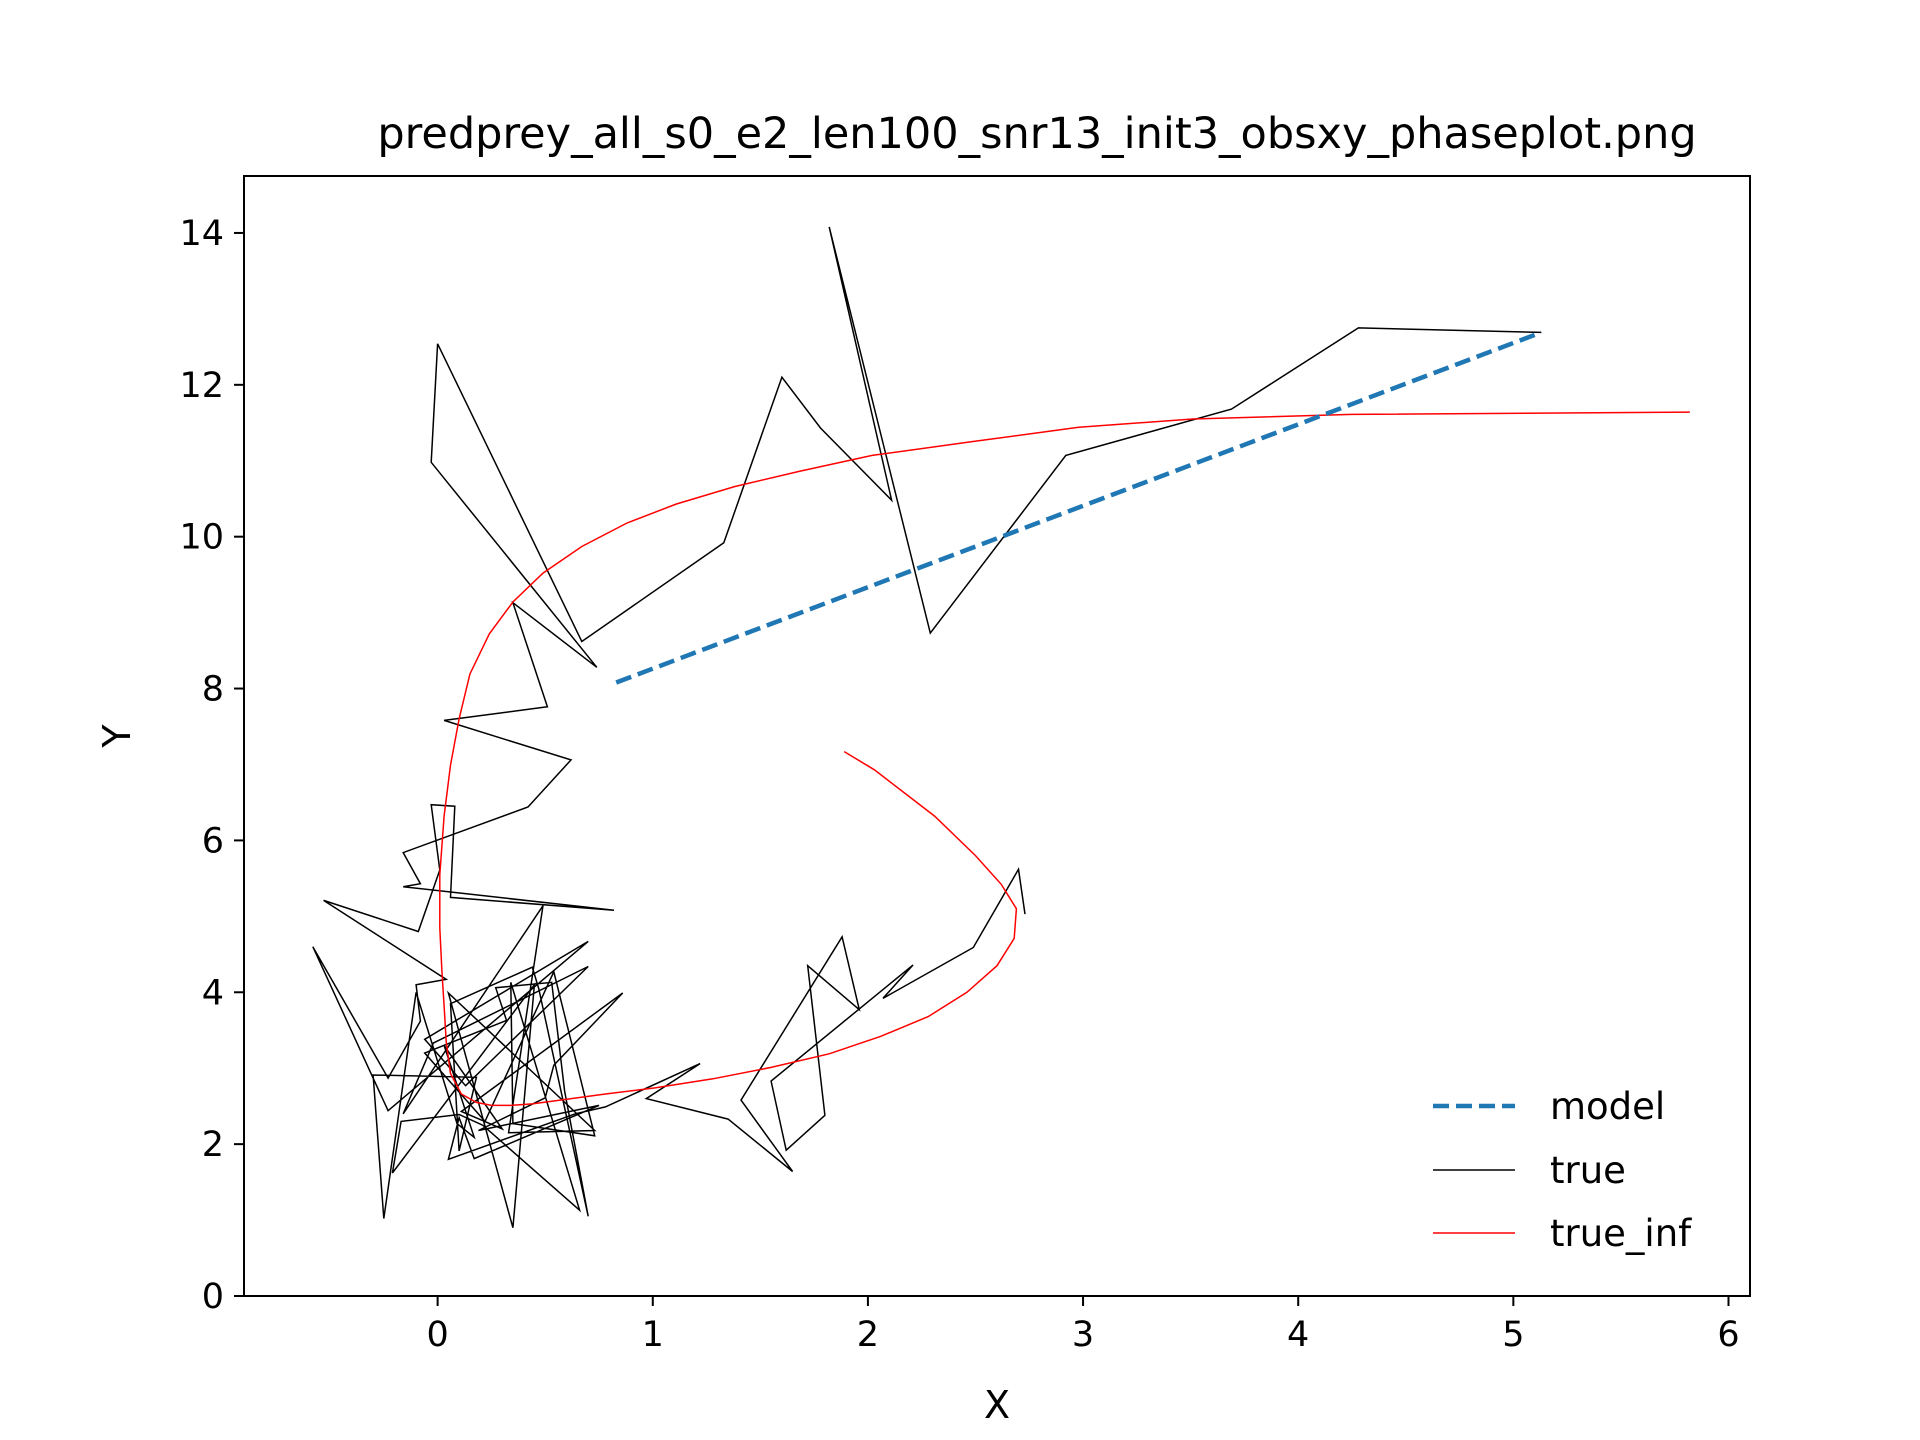  I want to click on x-tick-label: 5, so click(1513, 1335).